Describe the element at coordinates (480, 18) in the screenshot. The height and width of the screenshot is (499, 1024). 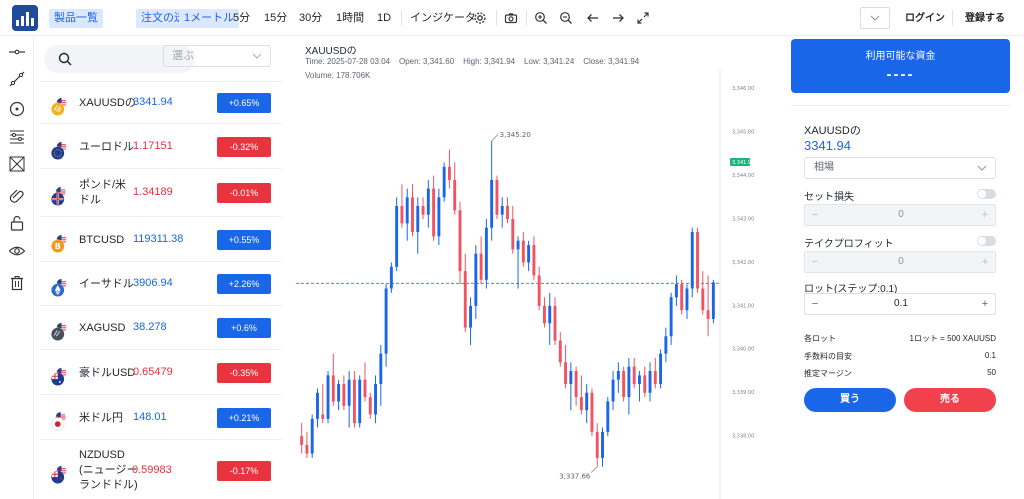
I see `gear-icon` at that location.